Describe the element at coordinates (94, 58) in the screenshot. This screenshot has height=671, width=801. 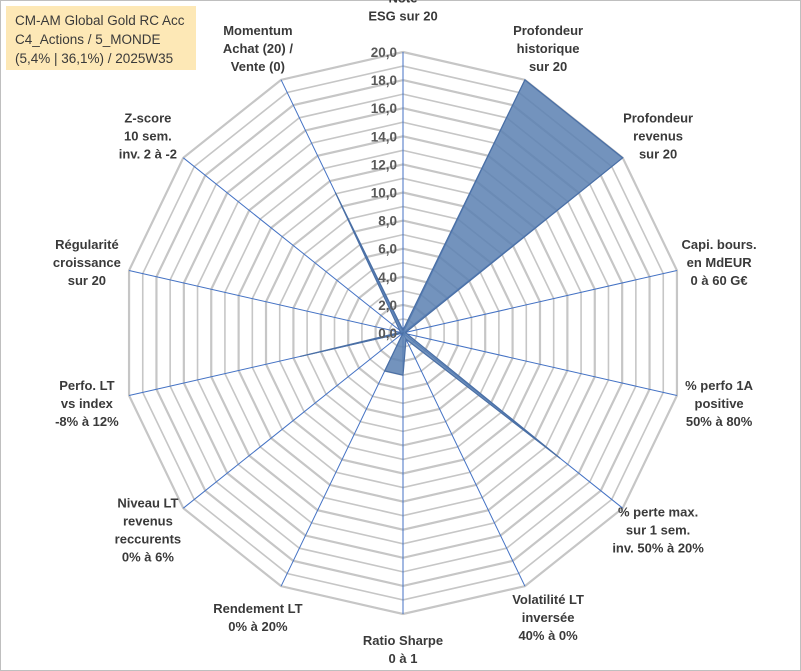
I see `title-line-3: (5,4% | 36,1%) / 2025W35` at that location.